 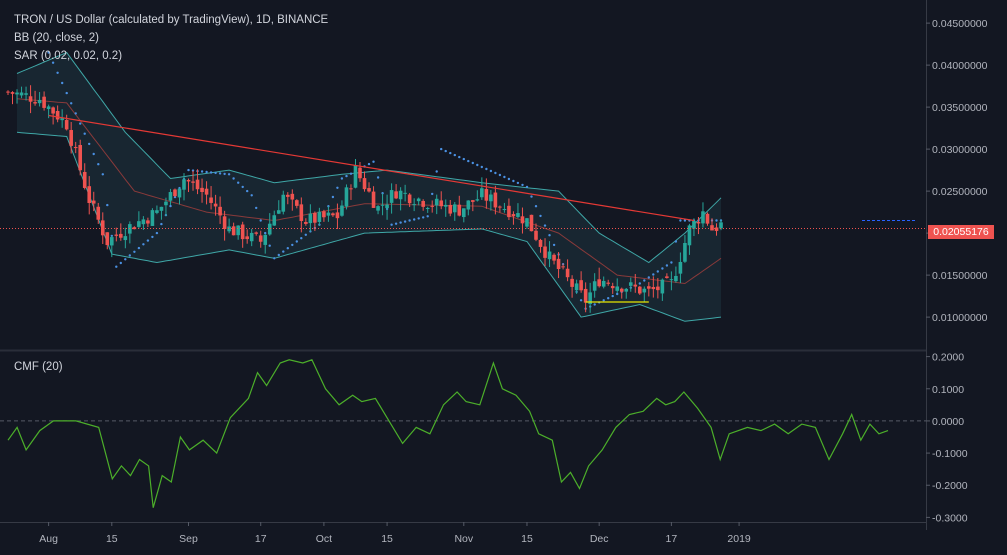 I want to click on bb-legend: BB (20, close, 2), so click(x=57, y=38).